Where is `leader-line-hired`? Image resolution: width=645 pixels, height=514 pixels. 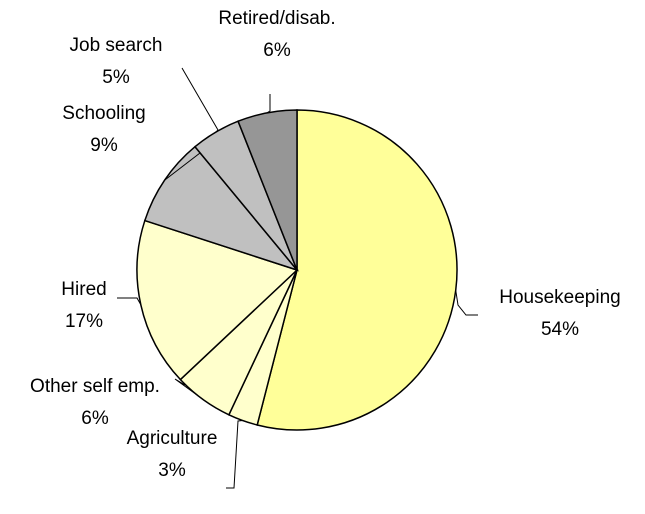
leader-line-hired is located at coordinates (129, 301).